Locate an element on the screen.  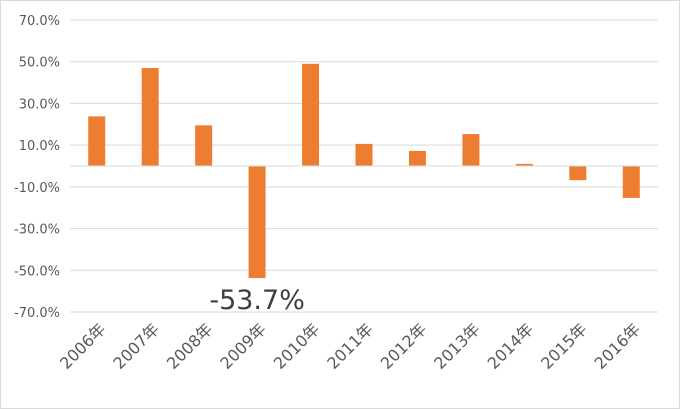
x-tick-label: 2006年 is located at coordinates (83, 346).